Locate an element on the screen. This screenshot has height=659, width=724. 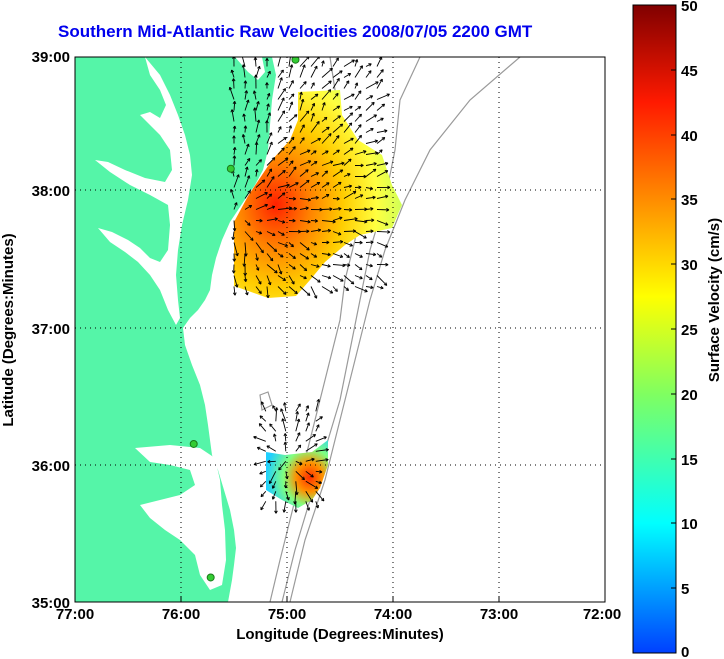
x-axis-label: Longitude (Degrees:Minutes) is located at coordinates (340, 634).